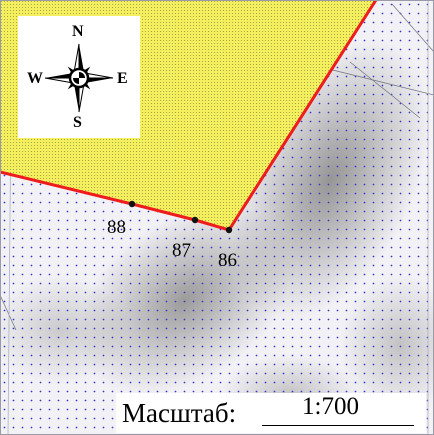 The image size is (434, 435). Describe the element at coordinates (227, 260) in the screenshot. I see `point-label-86: 86` at that location.